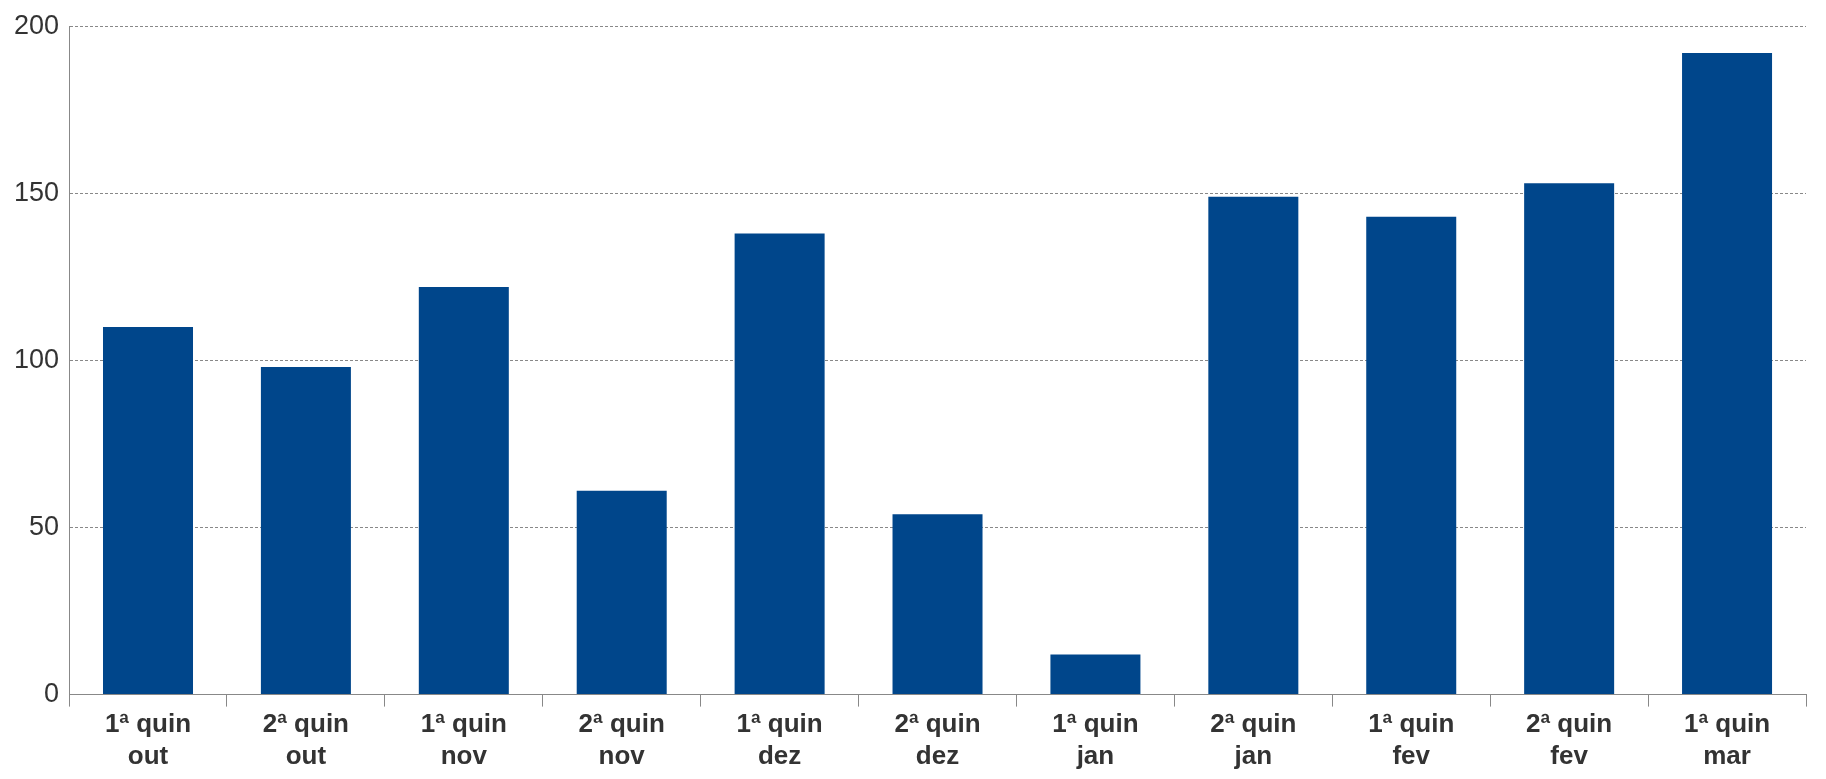 The image size is (1826, 779). I want to click on x-tick-label: 1ª quin out, so click(148, 739).